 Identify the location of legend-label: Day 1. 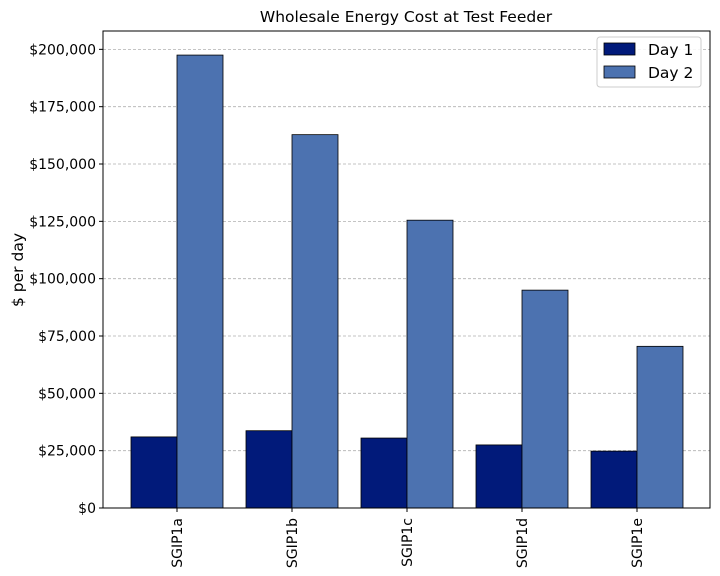
(670, 50).